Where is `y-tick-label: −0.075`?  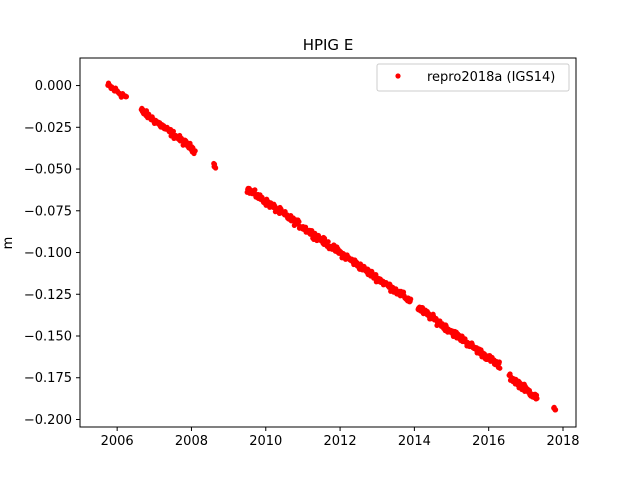
y-tick-label: −0.075 is located at coordinates (48, 211).